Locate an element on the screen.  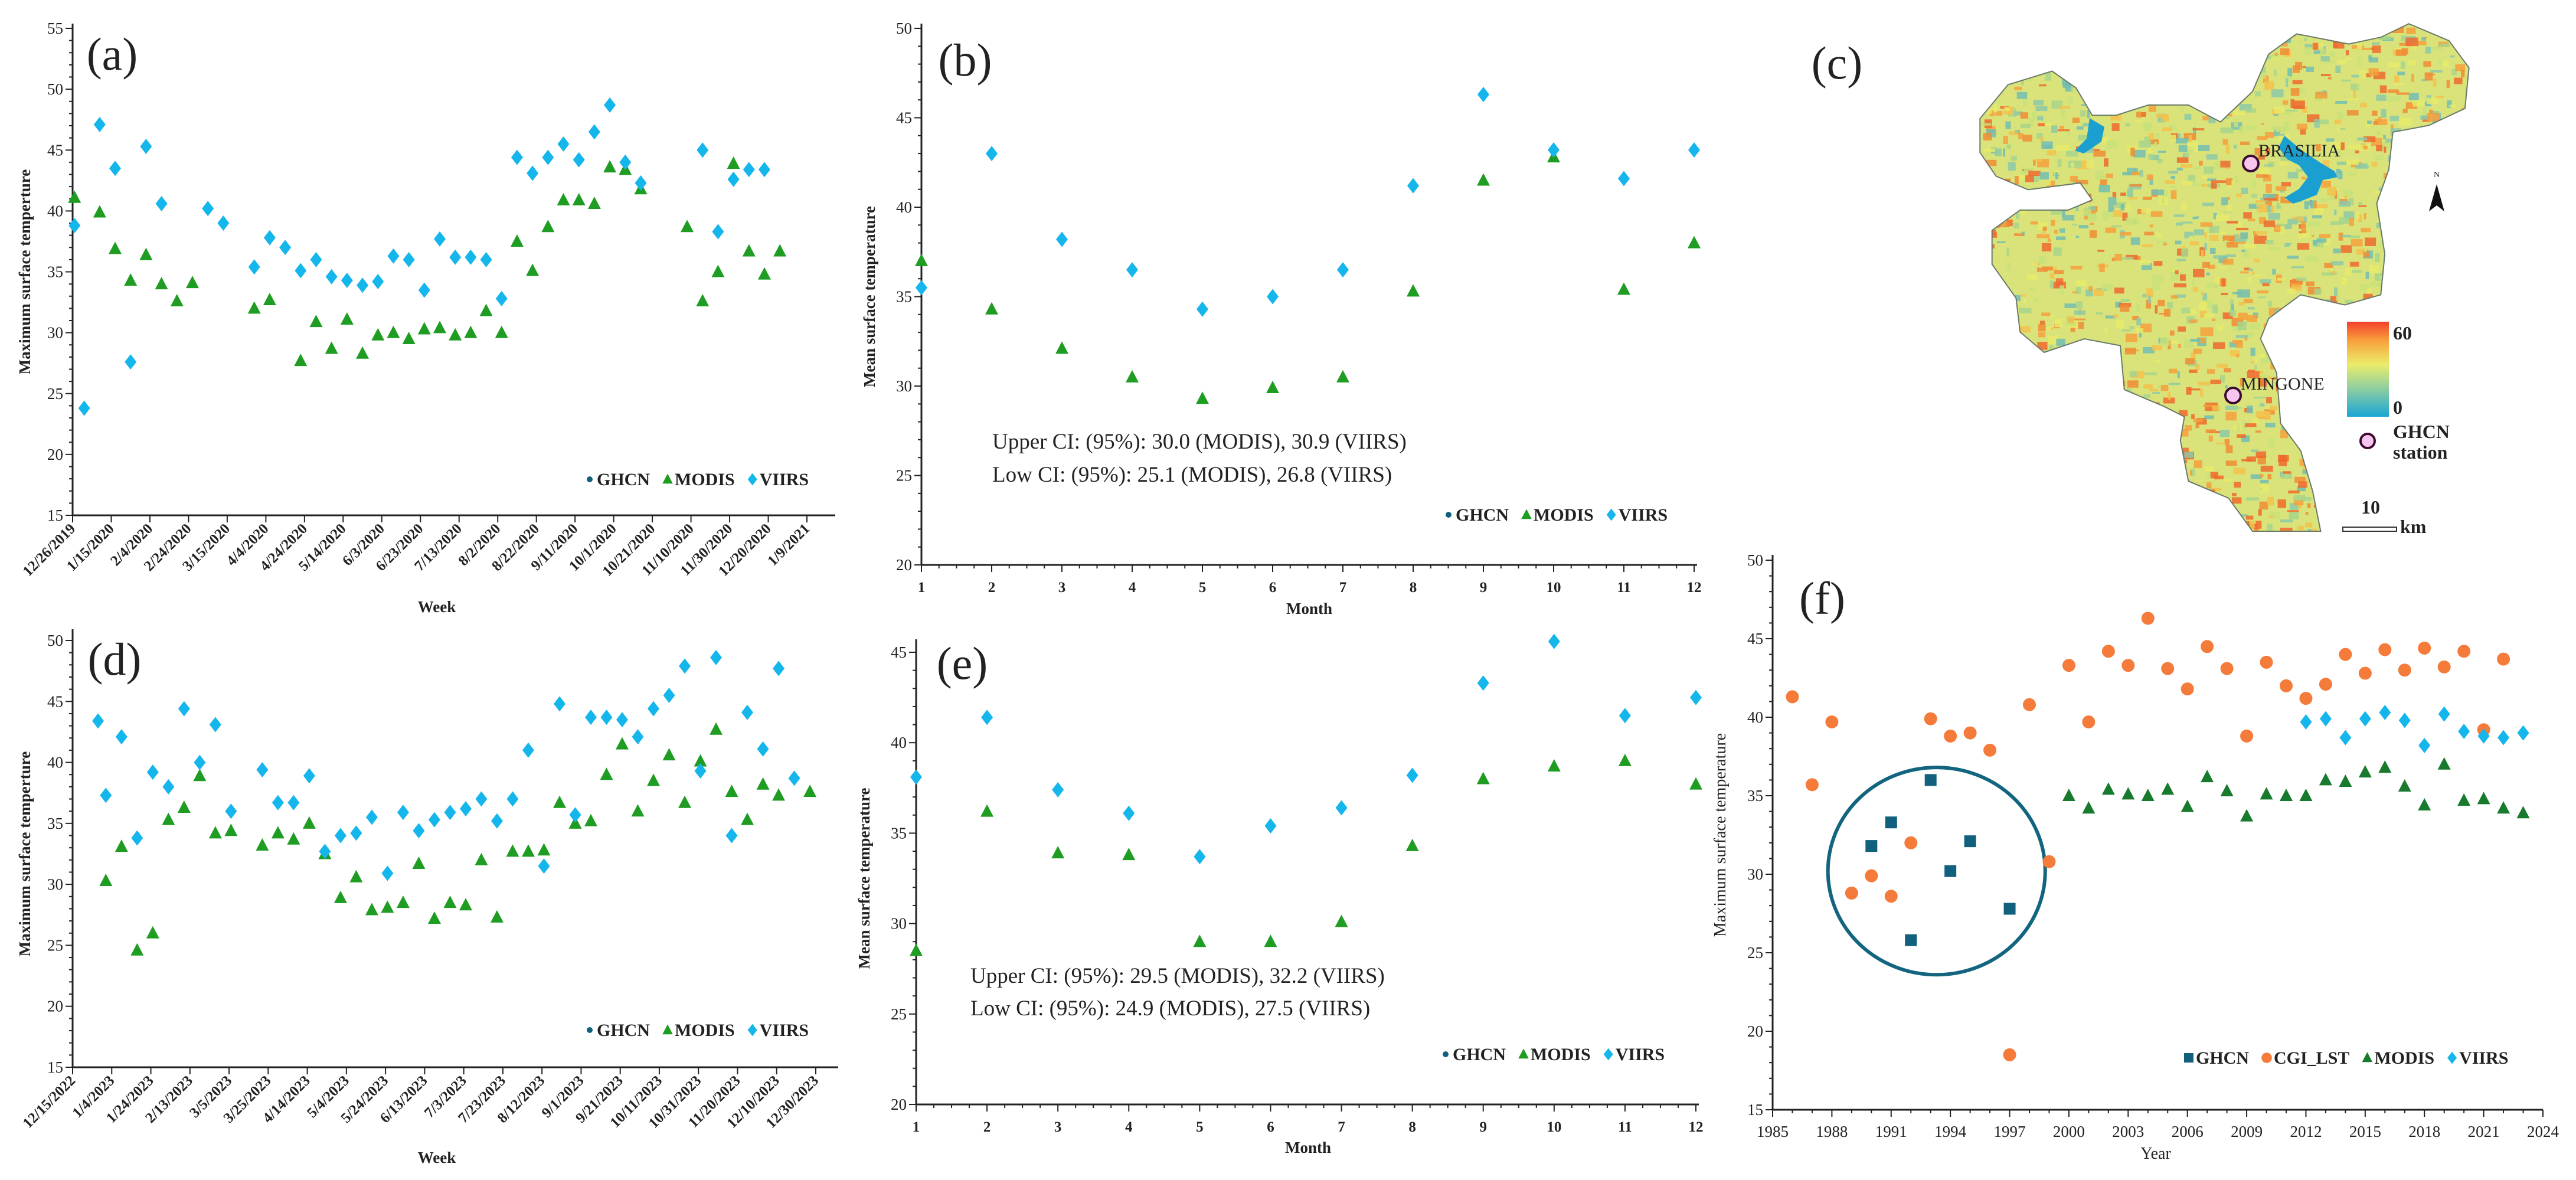
legend-label: MODIS is located at coordinates (2404, 1058).